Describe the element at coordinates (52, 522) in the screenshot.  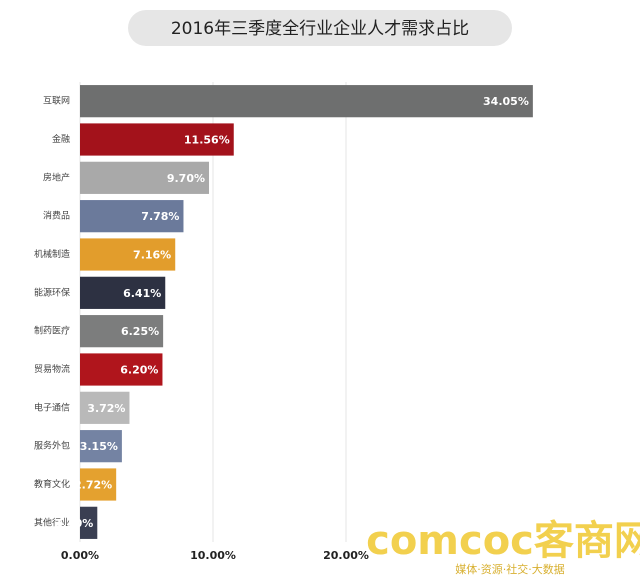
I see `y-tick-label: 其他行业` at that location.